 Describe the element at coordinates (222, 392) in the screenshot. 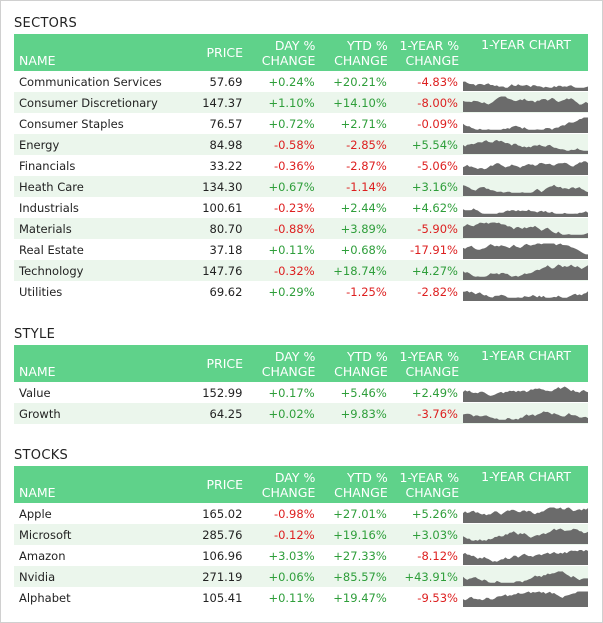

I see `row-price: 152.99` at that location.